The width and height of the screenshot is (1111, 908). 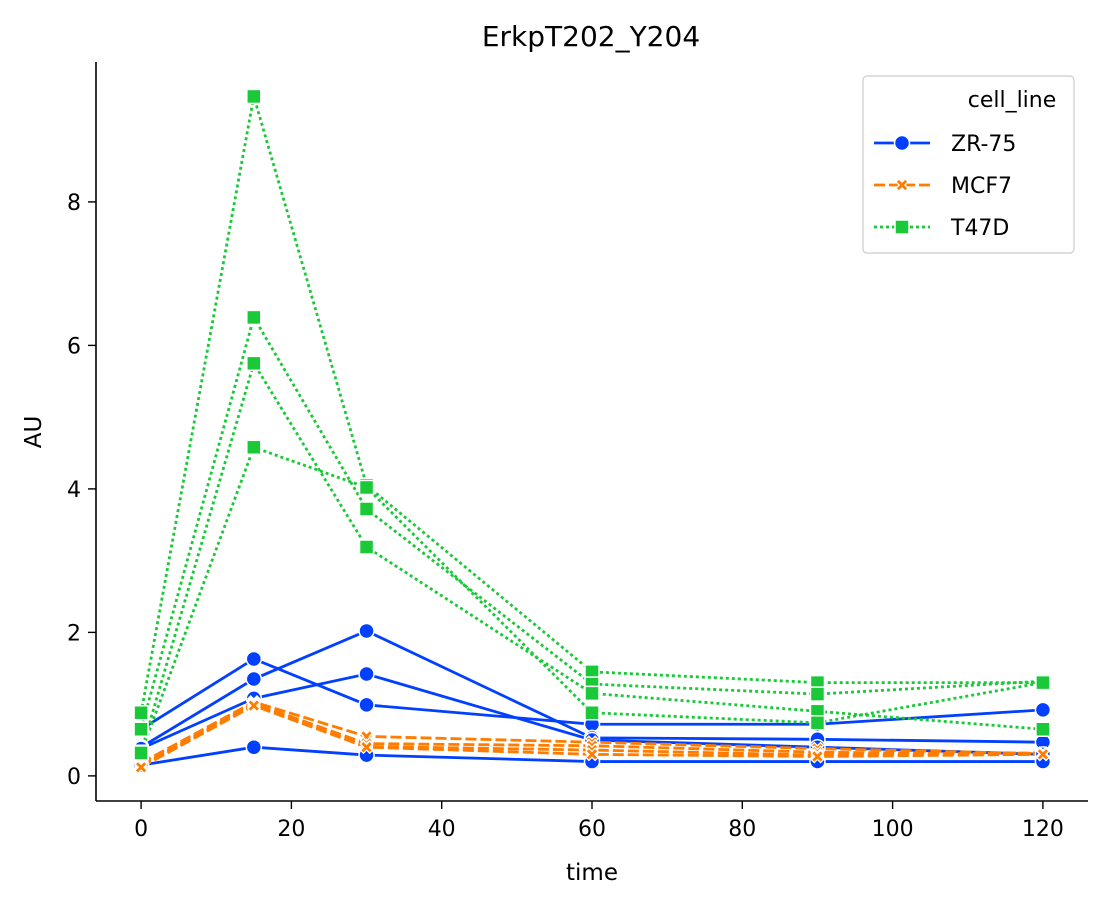 I want to click on x-tick-label: 20, so click(x=291, y=829).